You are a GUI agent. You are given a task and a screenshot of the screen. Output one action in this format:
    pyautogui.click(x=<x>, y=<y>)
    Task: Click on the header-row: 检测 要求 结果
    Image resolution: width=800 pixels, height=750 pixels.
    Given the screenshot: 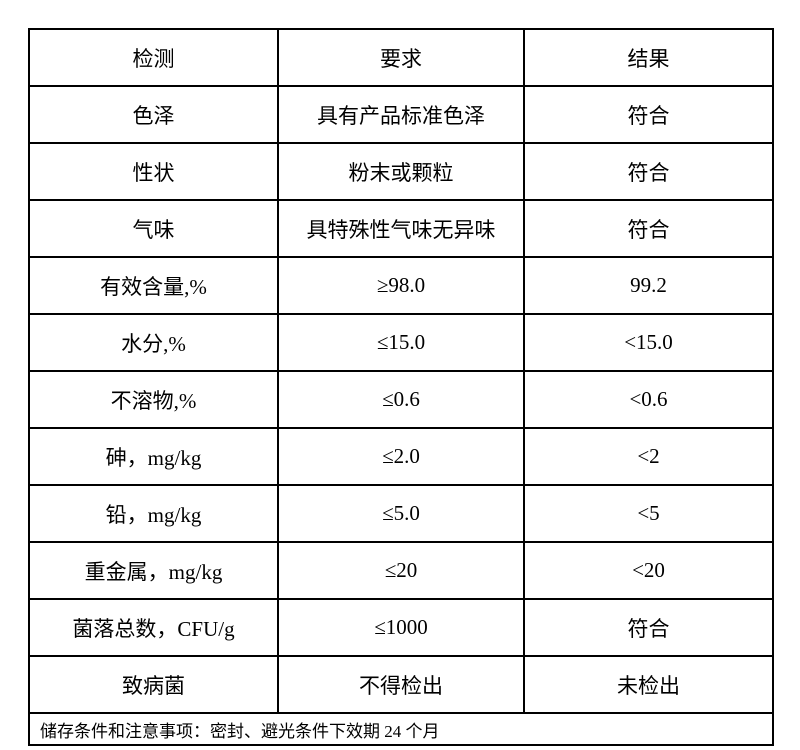 What is the action you would take?
    pyautogui.click(x=401, y=57)
    